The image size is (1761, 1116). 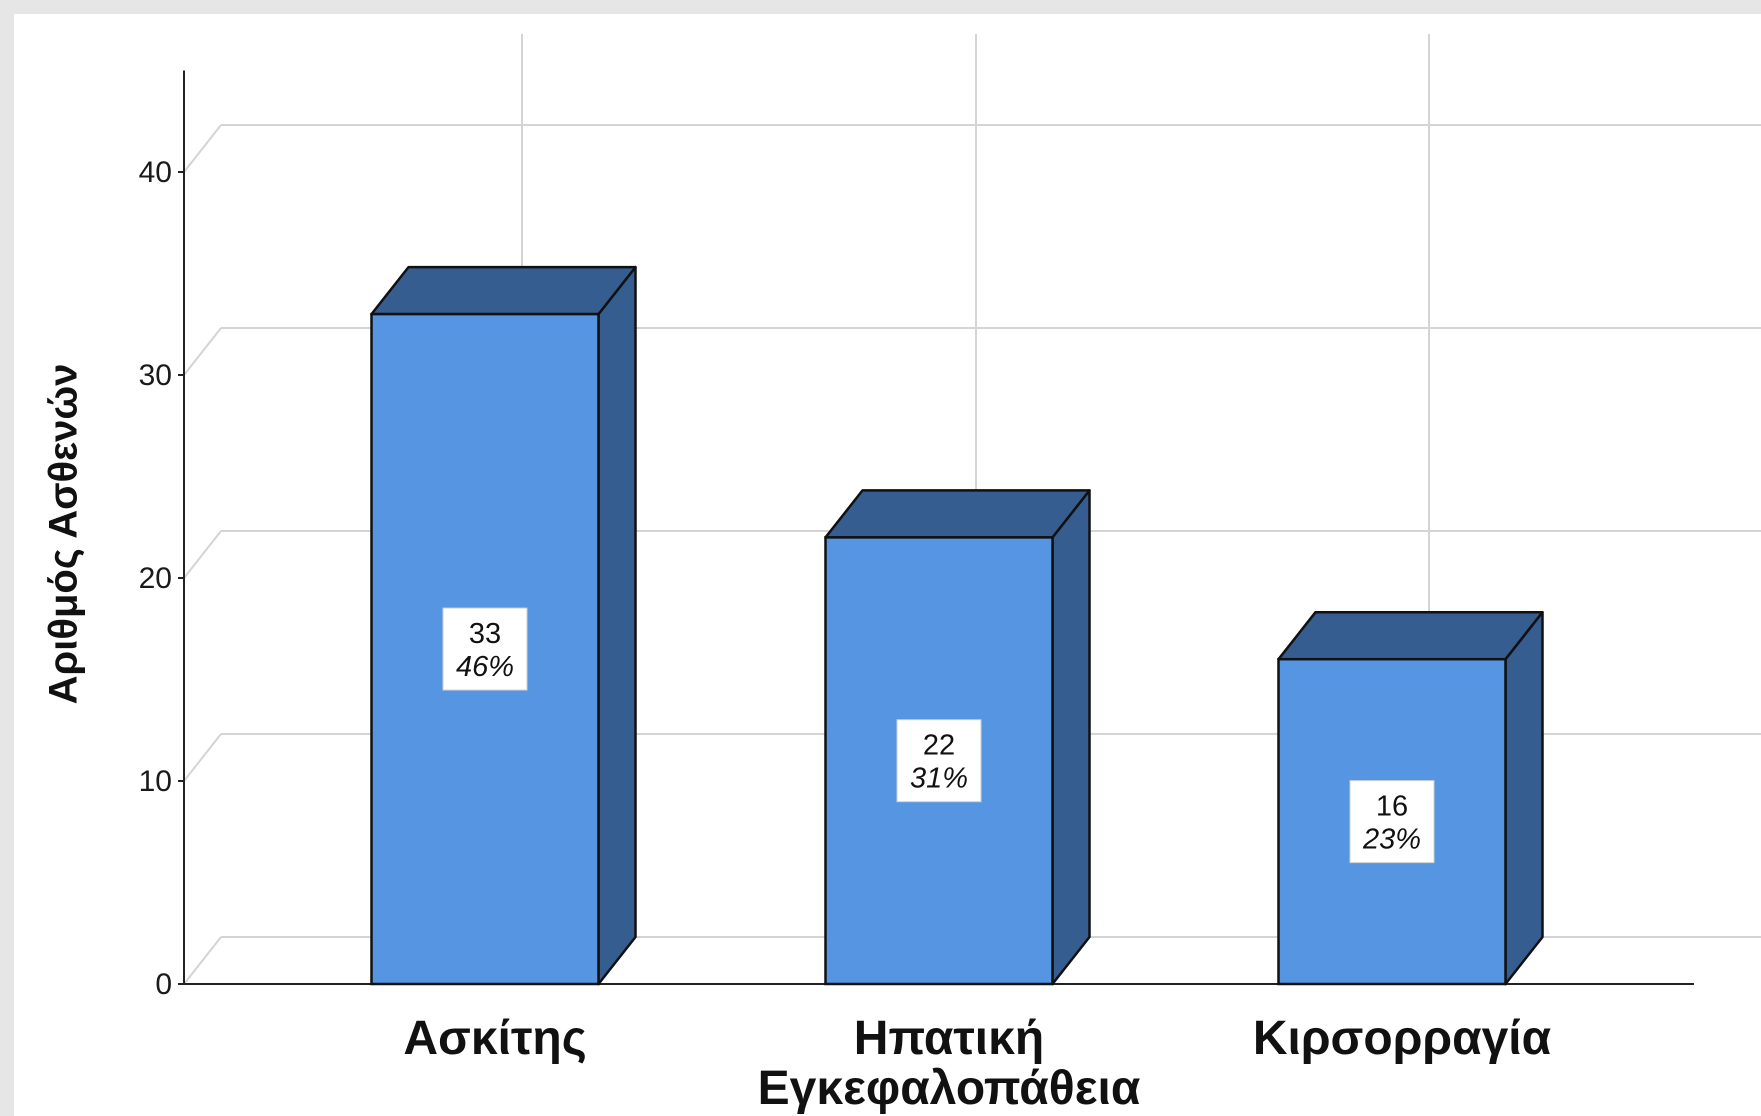 I want to click on x-tick-label-line: Ασκίτης, so click(x=494, y=1038).